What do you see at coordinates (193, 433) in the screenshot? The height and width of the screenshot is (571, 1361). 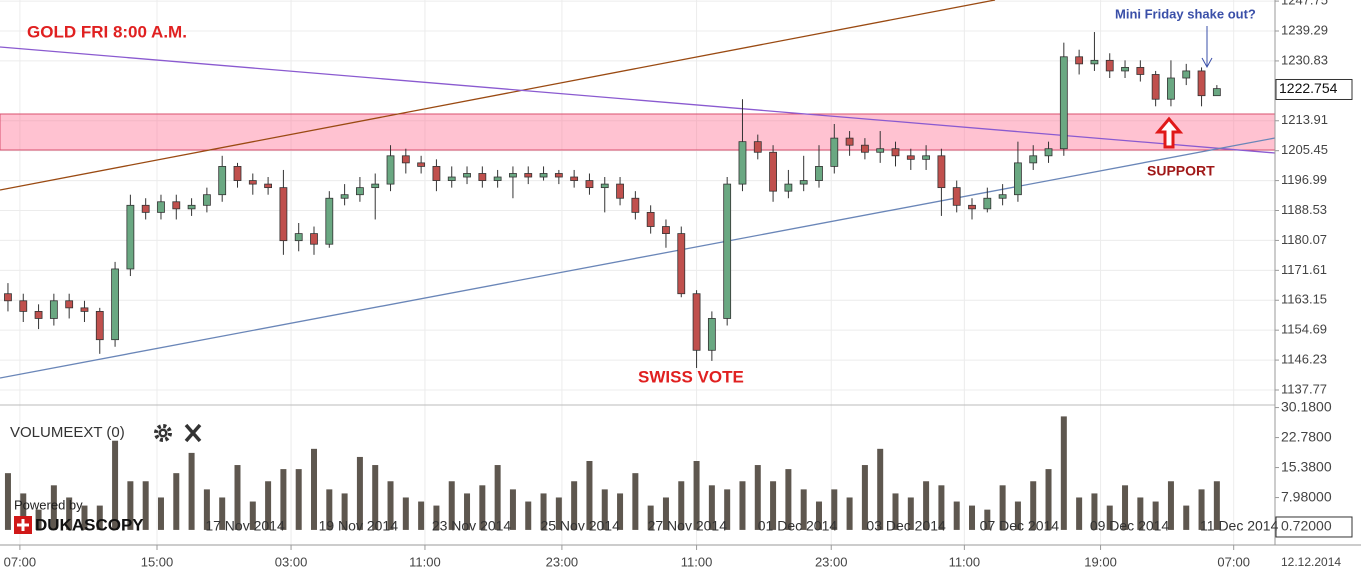 I see `close-icon` at bounding box center [193, 433].